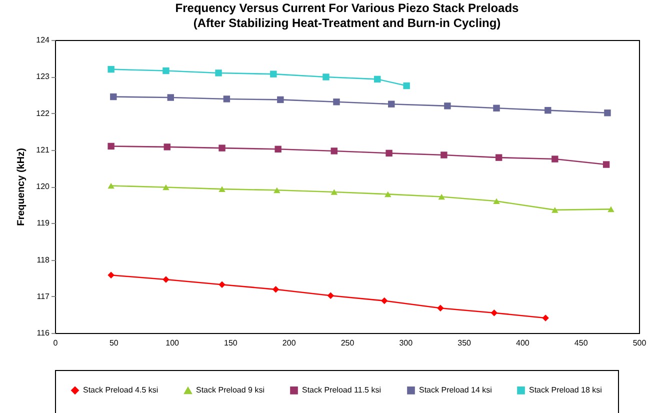 Image resolution: width=661 pixels, height=413 pixels. What do you see at coordinates (523, 343) in the screenshot?
I see `x-tick-label: 400` at bounding box center [523, 343].